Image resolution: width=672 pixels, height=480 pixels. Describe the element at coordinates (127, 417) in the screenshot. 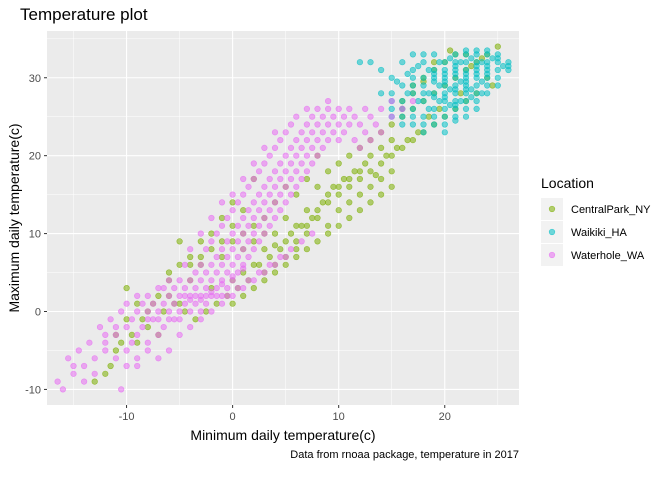

I see `x-tick-label: -10` at that location.